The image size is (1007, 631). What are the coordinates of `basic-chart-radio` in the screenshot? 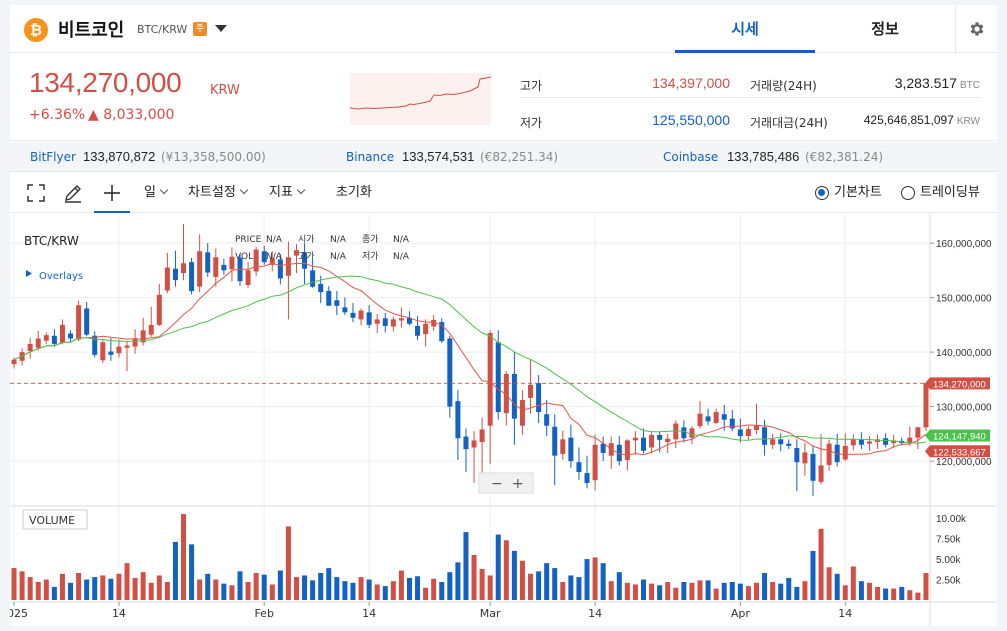 It's located at (822, 193).